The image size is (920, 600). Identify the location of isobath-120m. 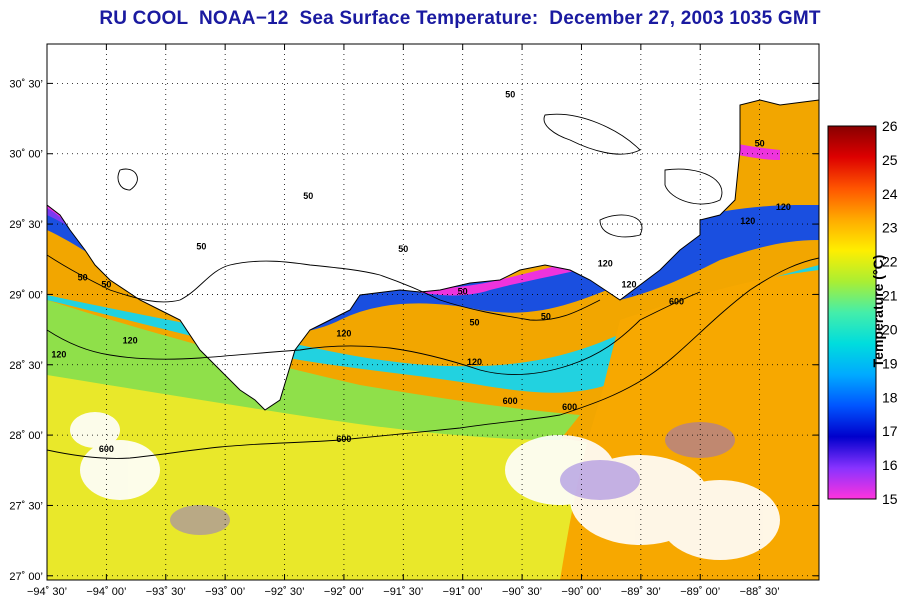
(374, 333).